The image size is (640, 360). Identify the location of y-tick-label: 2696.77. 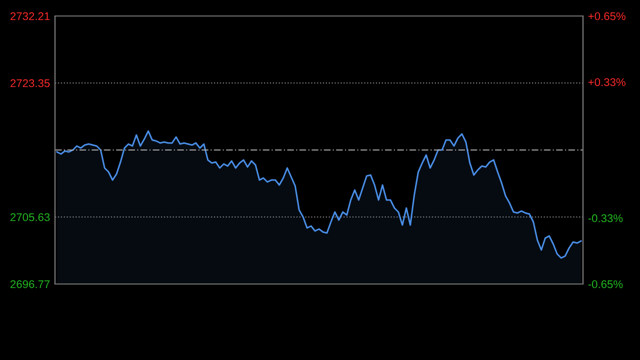
(30, 284).